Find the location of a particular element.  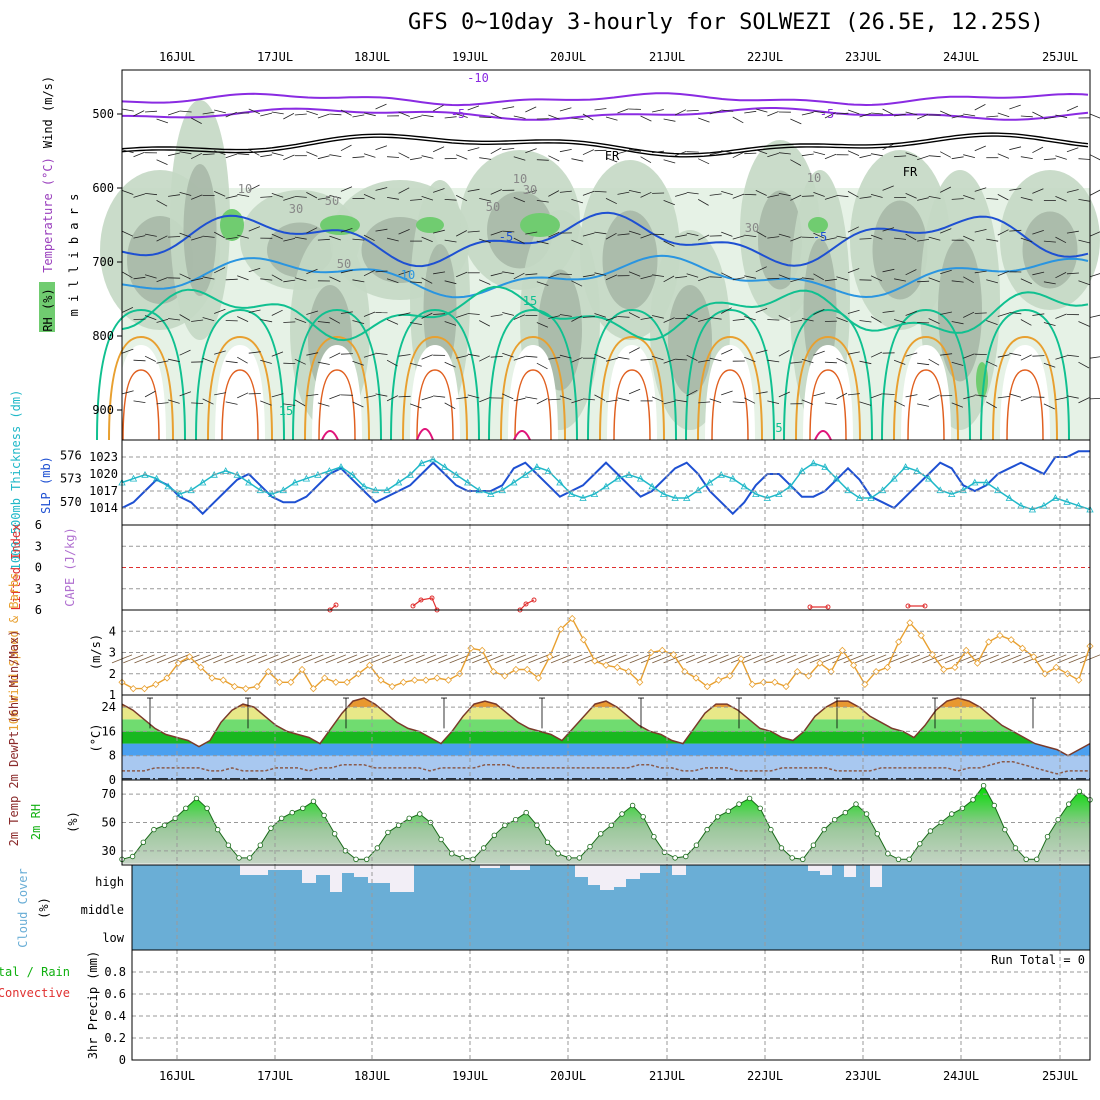

temperature-line is located at coordinates (606, 727).